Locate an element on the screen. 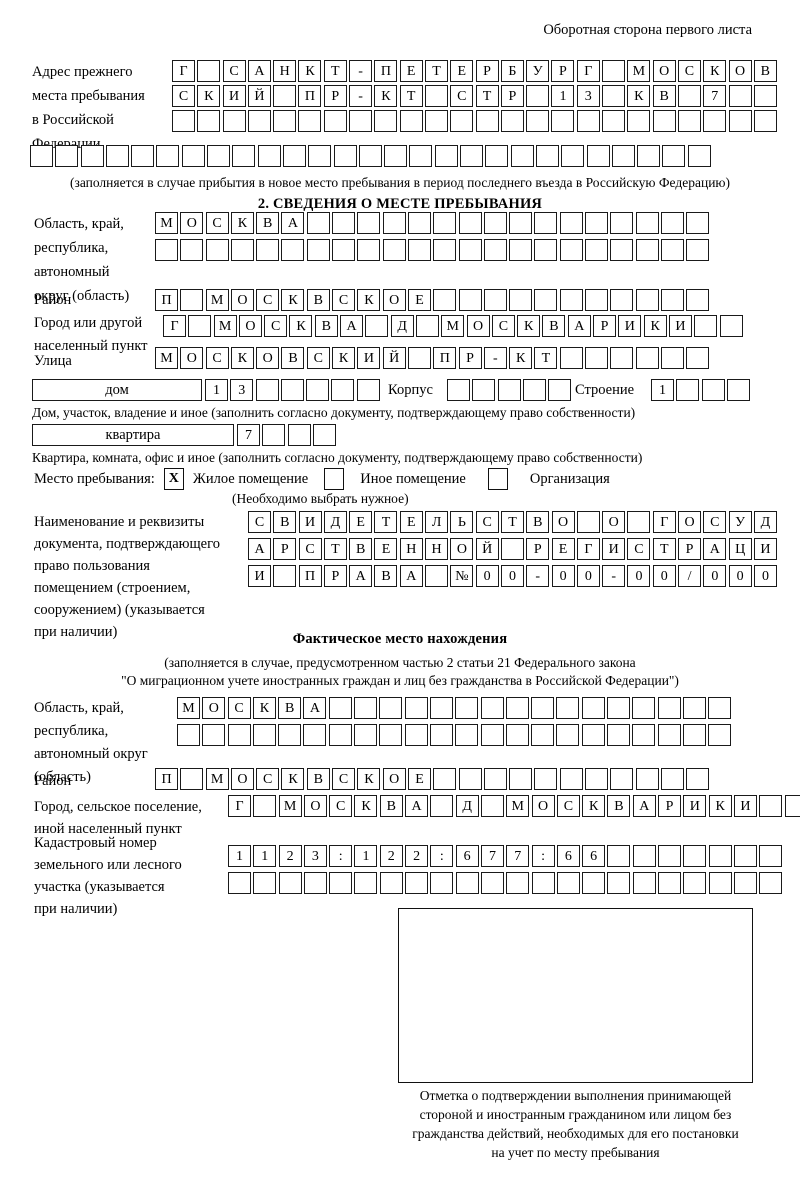 Image resolution: width=800 pixels, height=1180 pixels. street-cell-5: О is located at coordinates (268, 358).